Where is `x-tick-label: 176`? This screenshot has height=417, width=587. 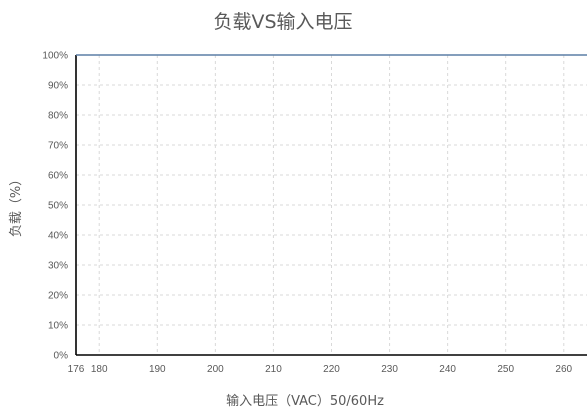 x-tick-label: 176 is located at coordinates (76, 369).